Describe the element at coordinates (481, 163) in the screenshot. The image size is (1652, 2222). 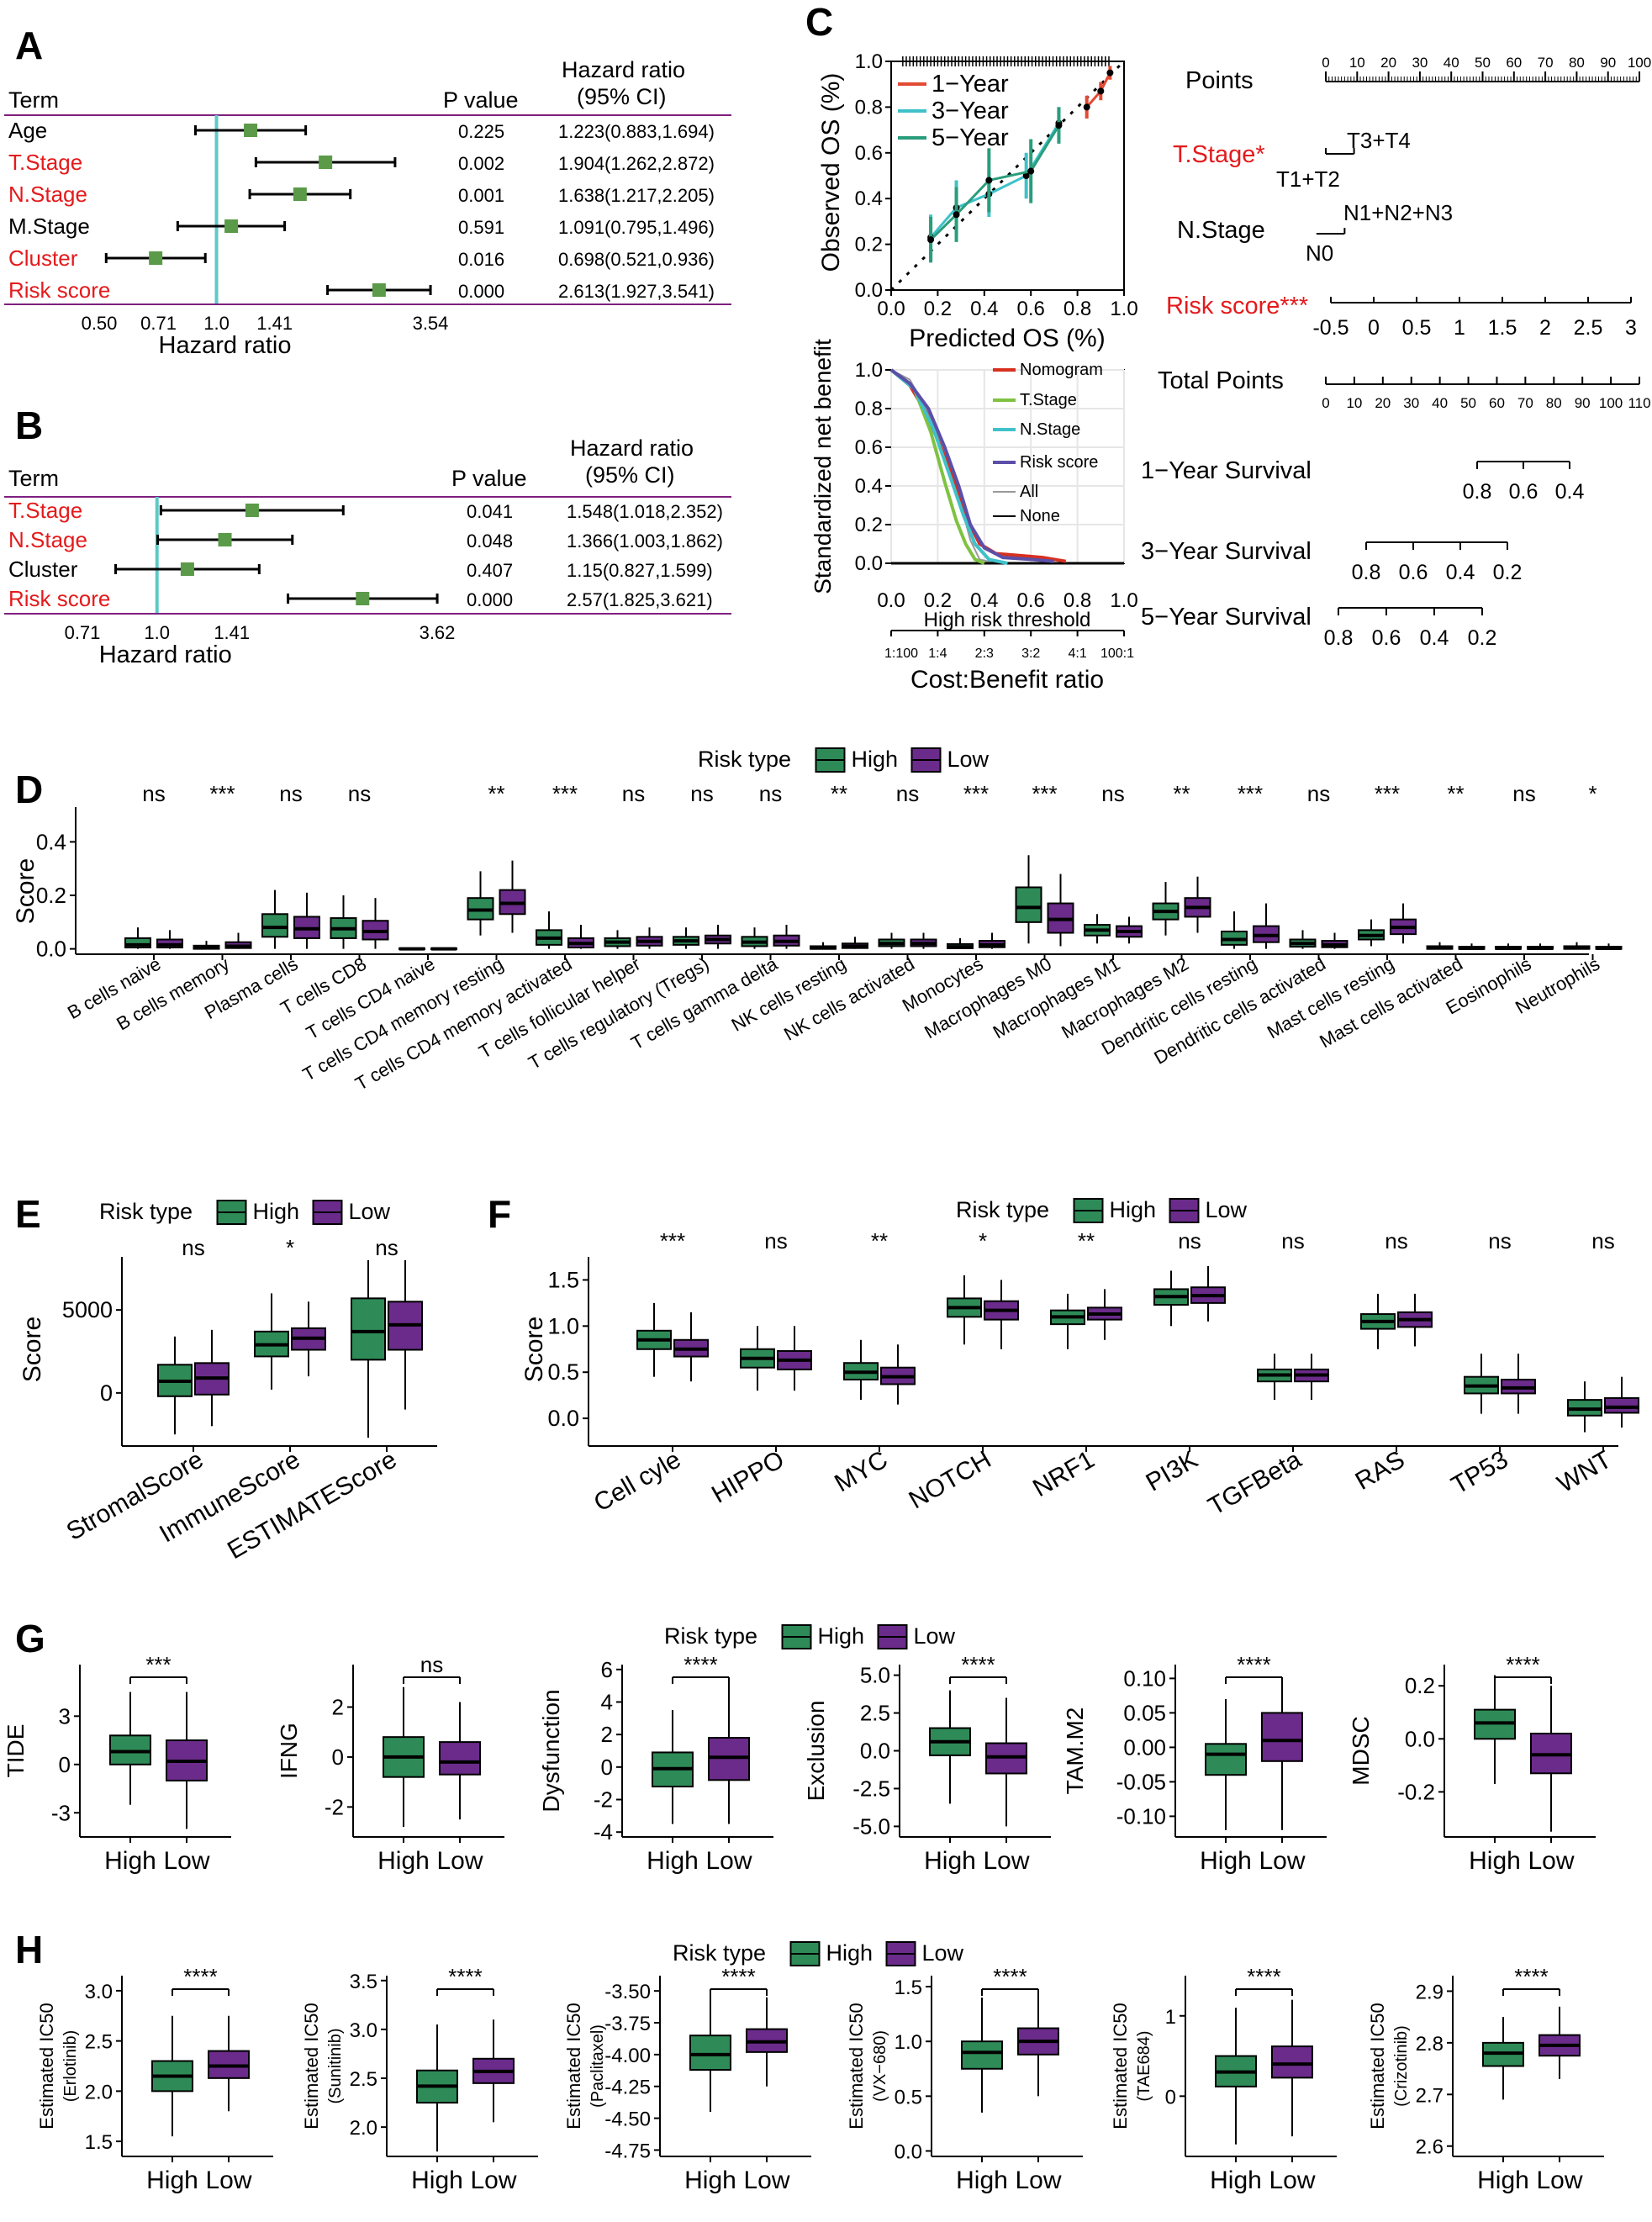
I see `panel-a-p-1: 0.002` at that location.